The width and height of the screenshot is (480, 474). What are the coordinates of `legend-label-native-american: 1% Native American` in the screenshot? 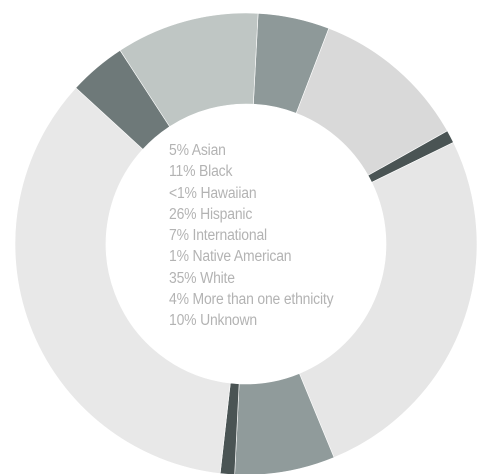 It's located at (251, 256).